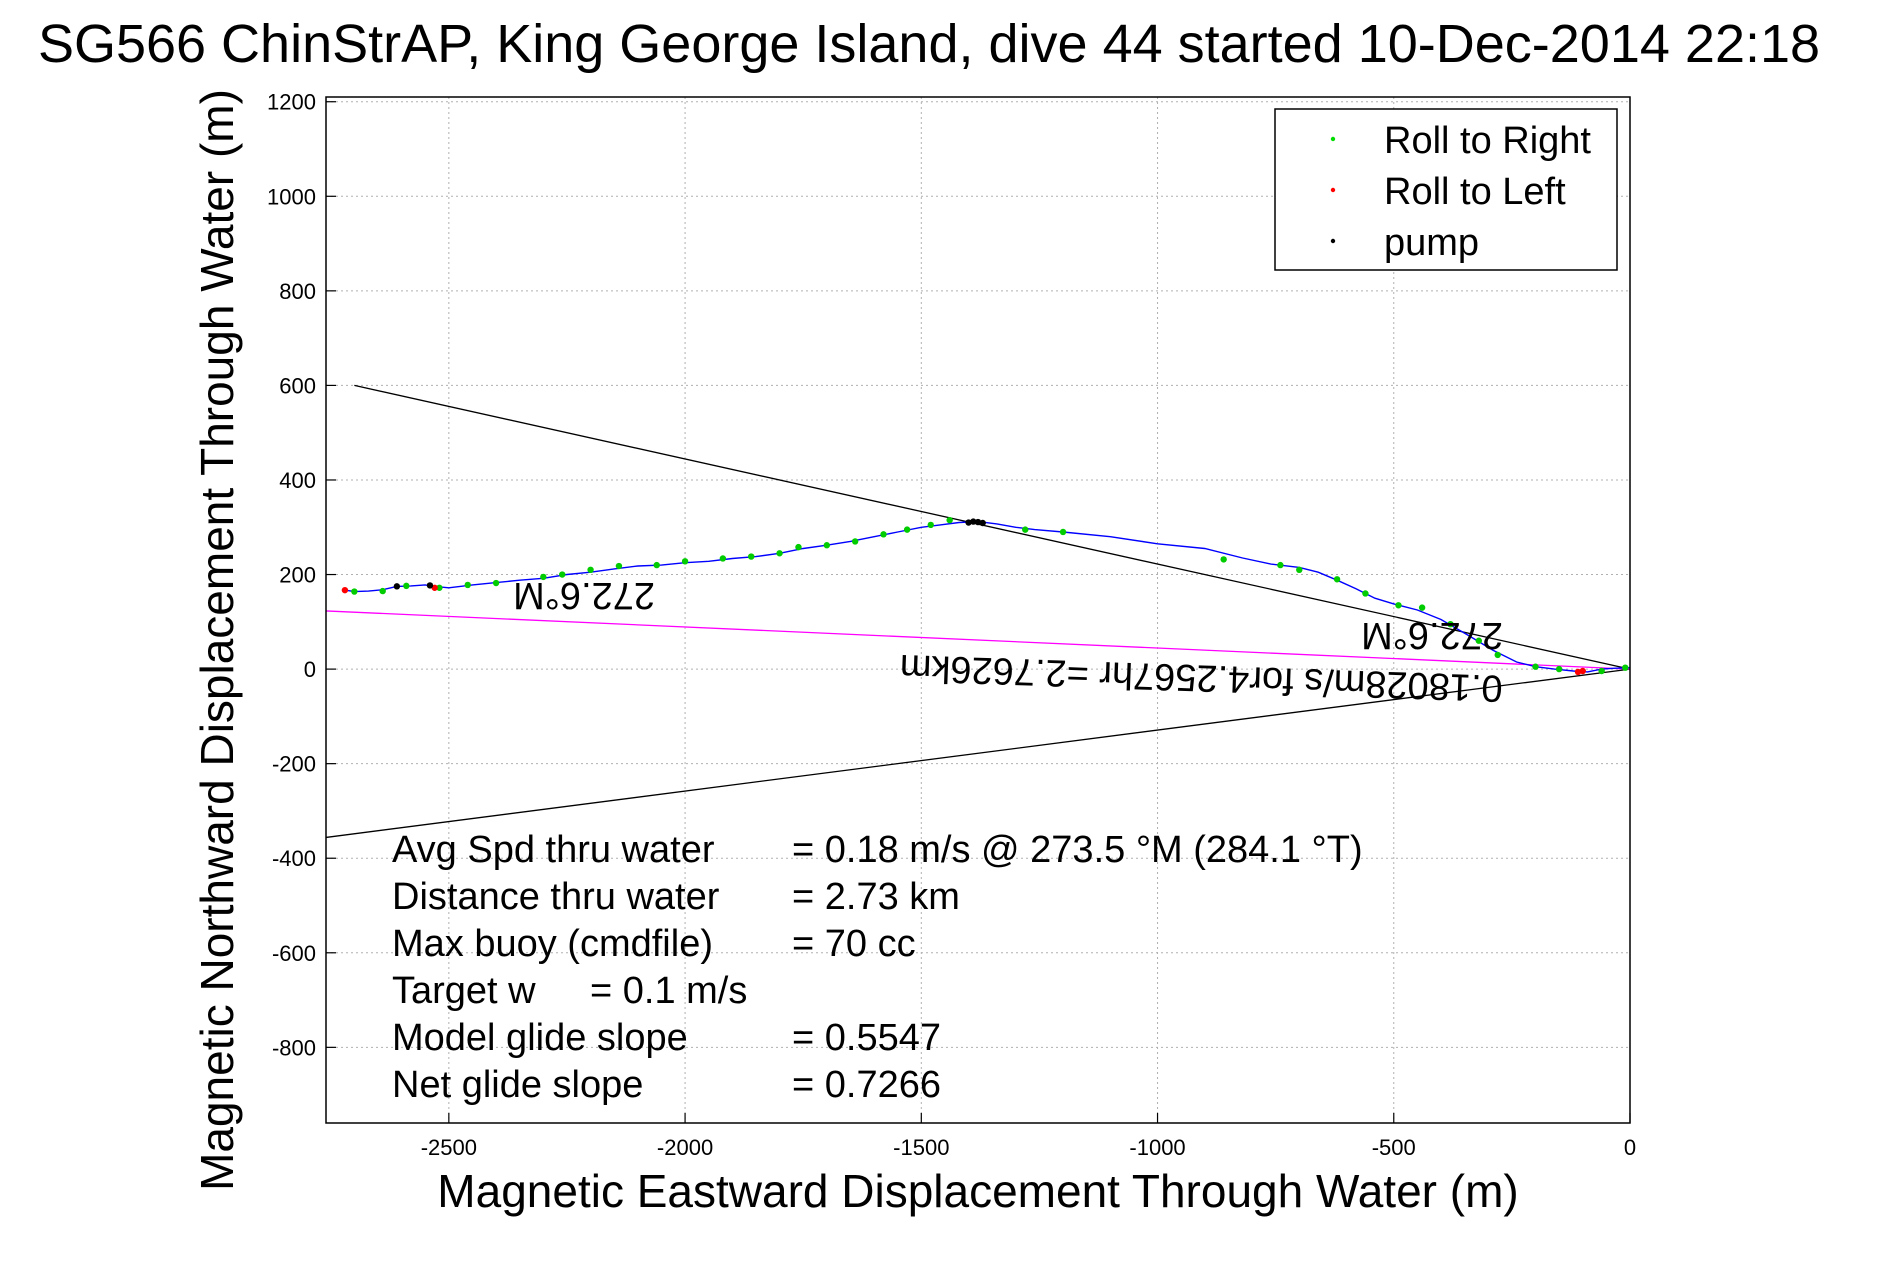  What do you see at coordinates (556, 897) in the screenshot?
I see `stat-label: Distance thru water` at bounding box center [556, 897].